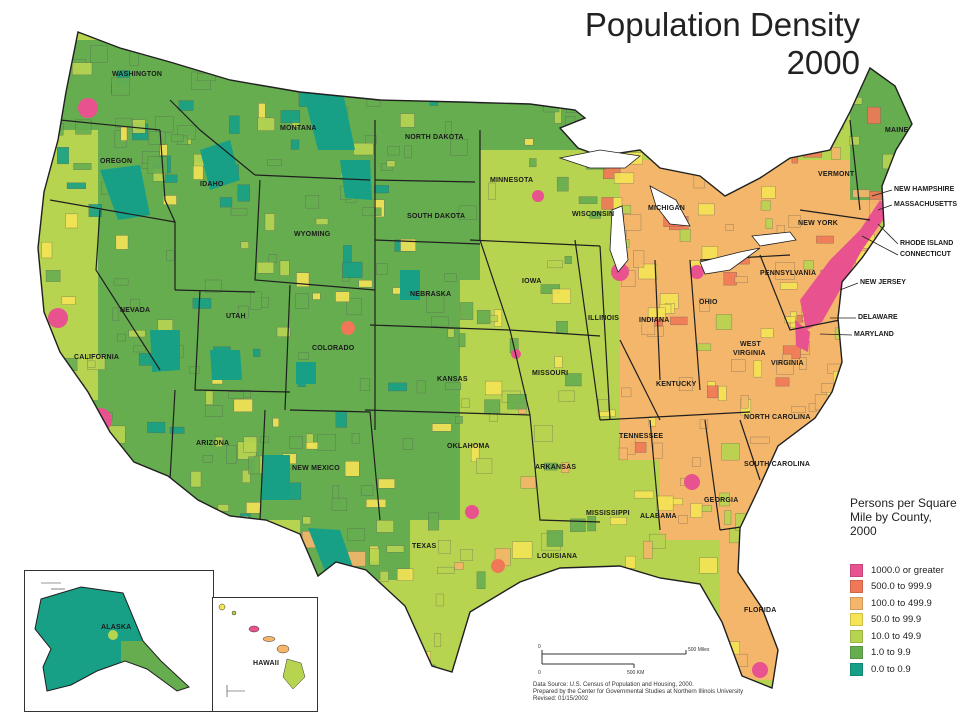 The width and height of the screenshot is (960, 720). I want to click on legend-label: 1000.0 or greater, so click(907, 570).